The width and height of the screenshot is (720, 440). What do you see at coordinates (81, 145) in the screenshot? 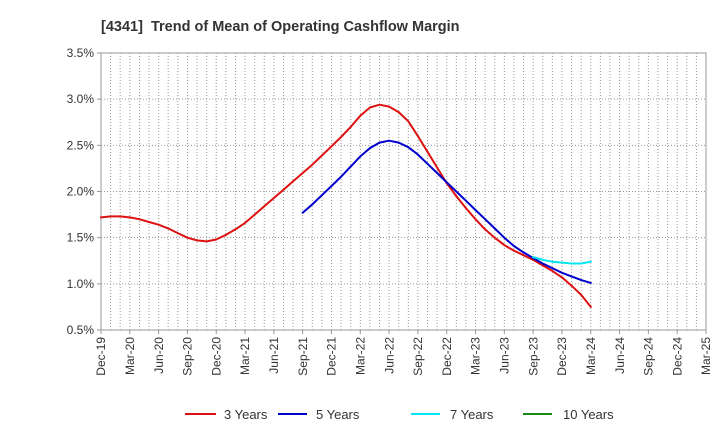
I see `y-tick-label: 2.5%` at bounding box center [81, 145].